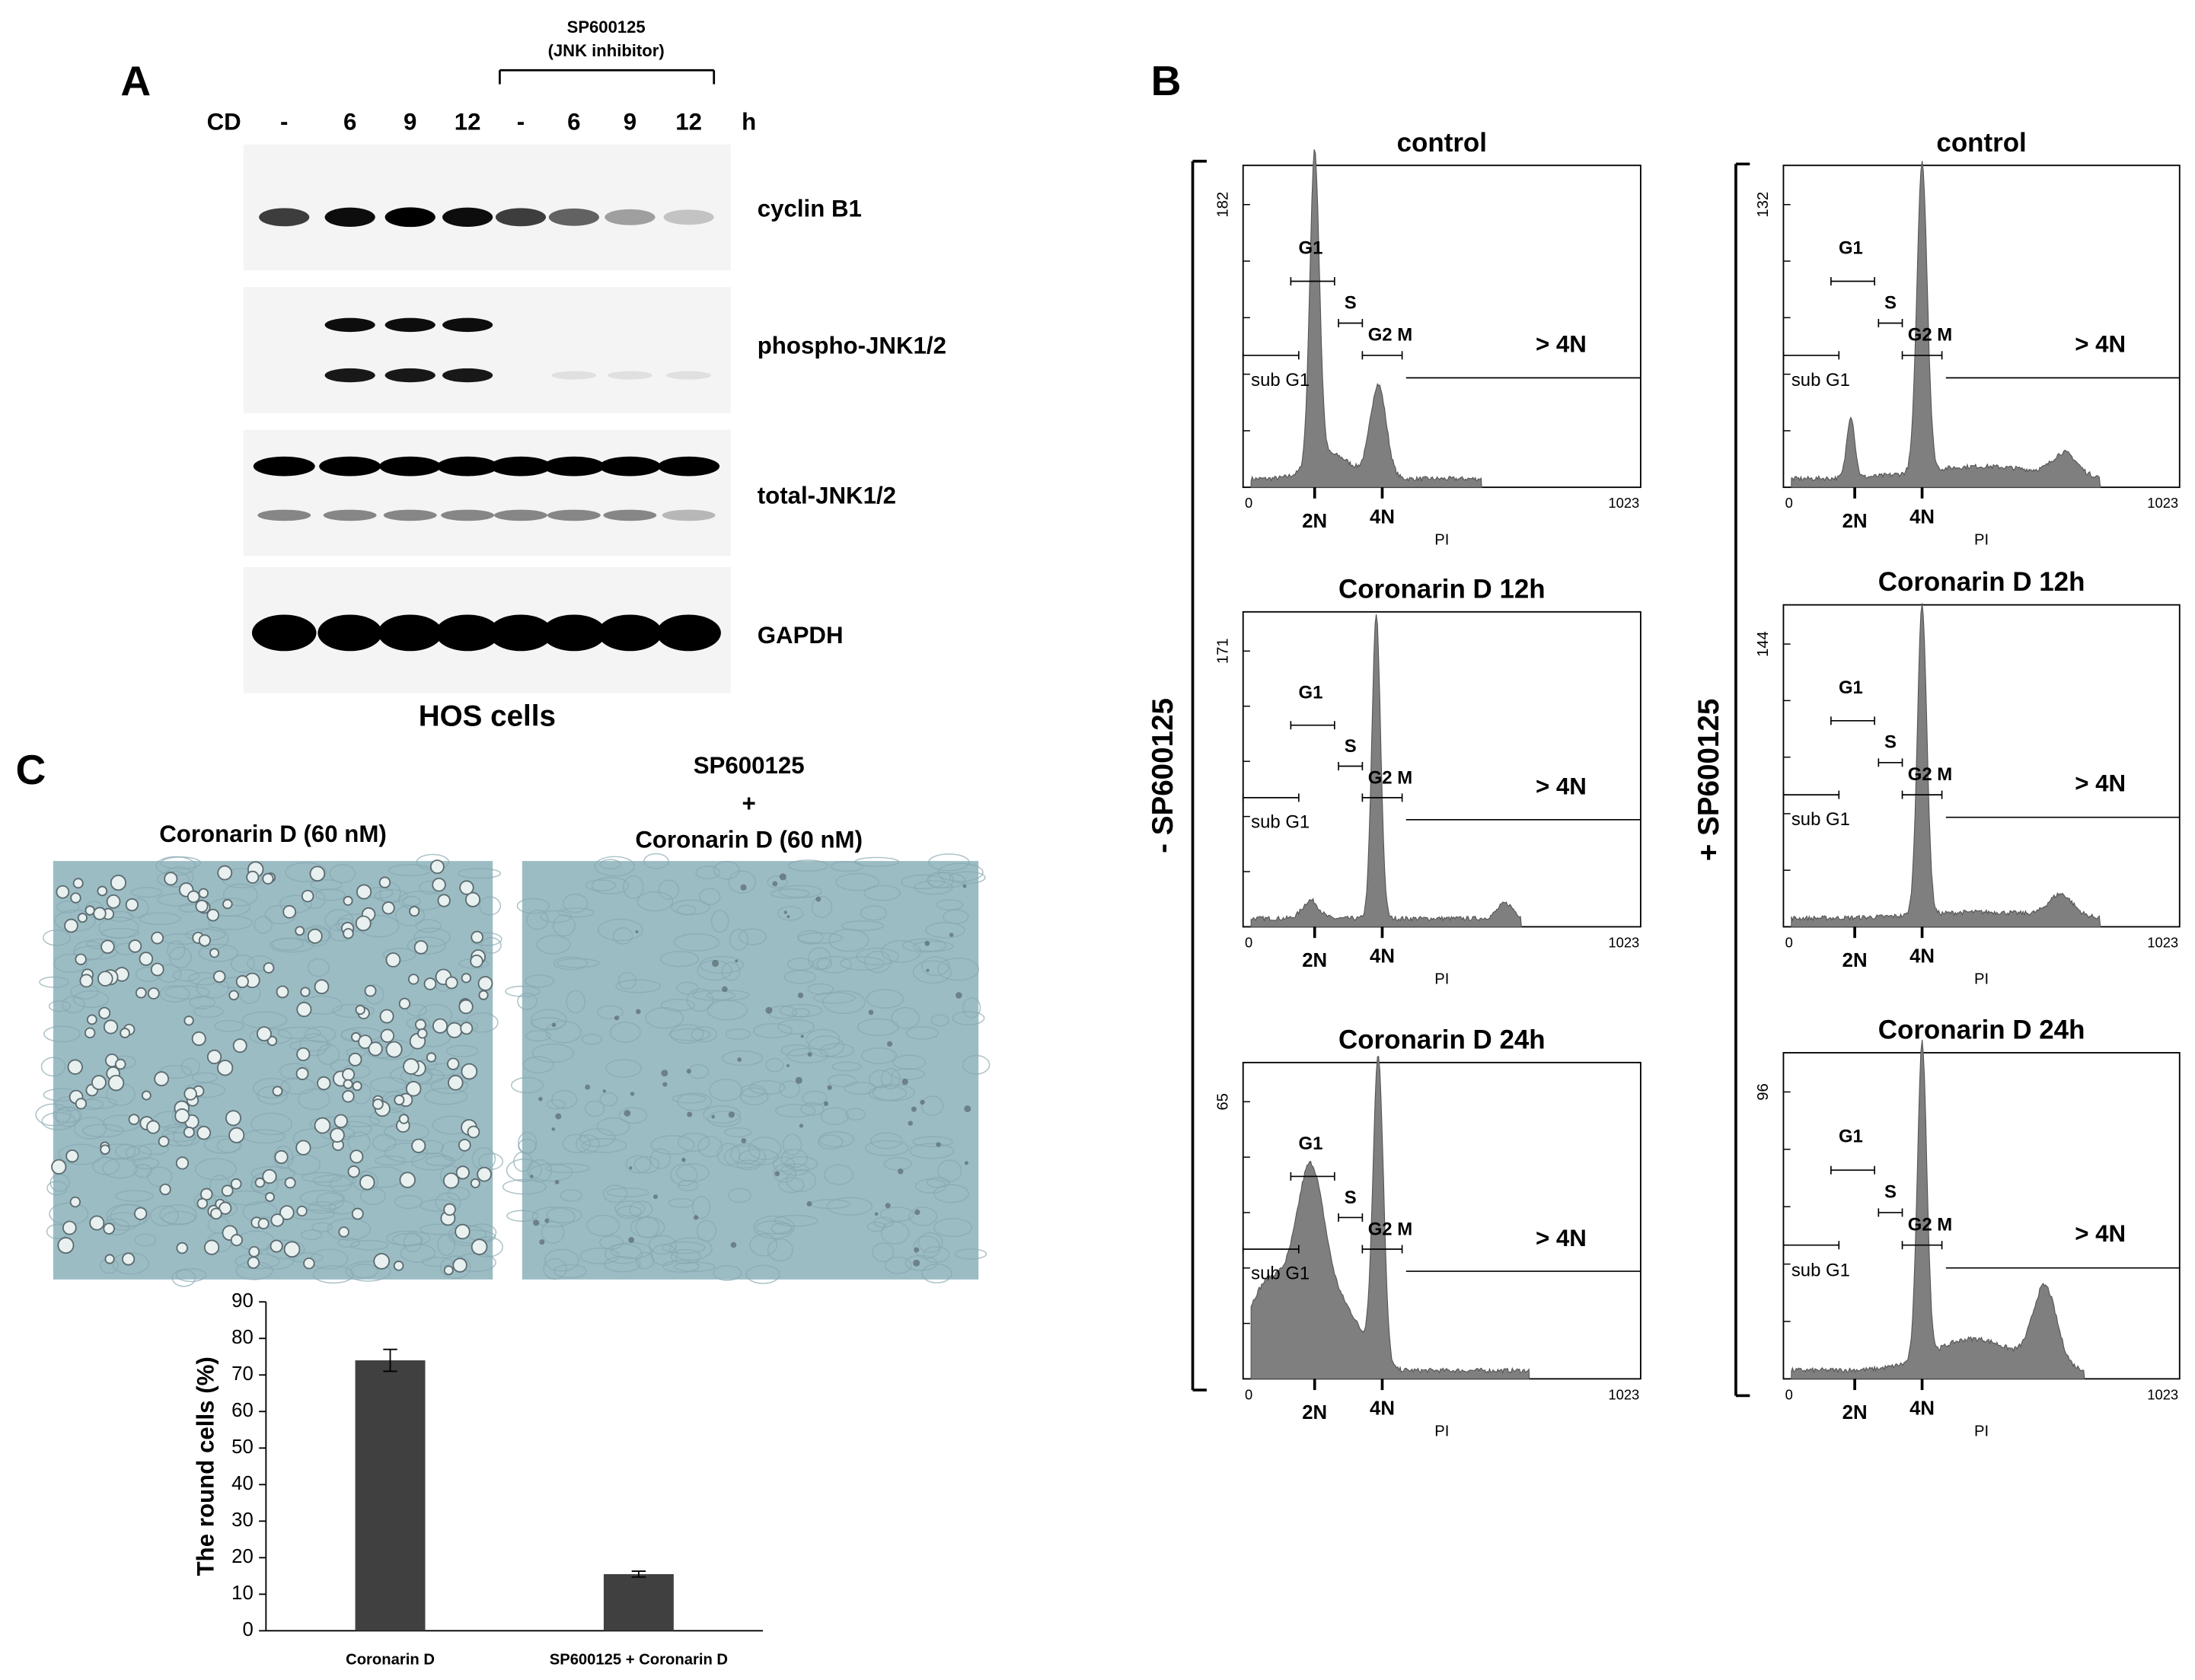 The image size is (2195, 1680). What do you see at coordinates (1982, 1030) in the screenshot?
I see `plot-title: Coronarin D 24h` at bounding box center [1982, 1030].